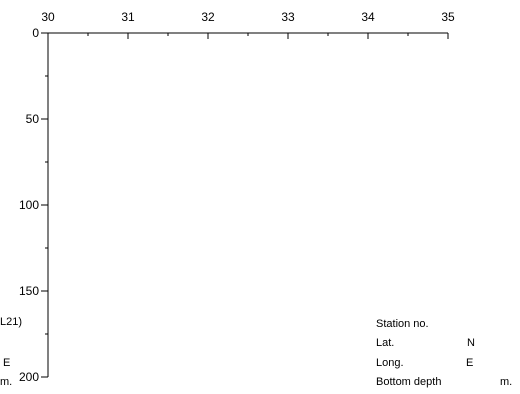  What do you see at coordinates (6, 363) in the screenshot?
I see `left-fragment-direction: E` at bounding box center [6, 363].